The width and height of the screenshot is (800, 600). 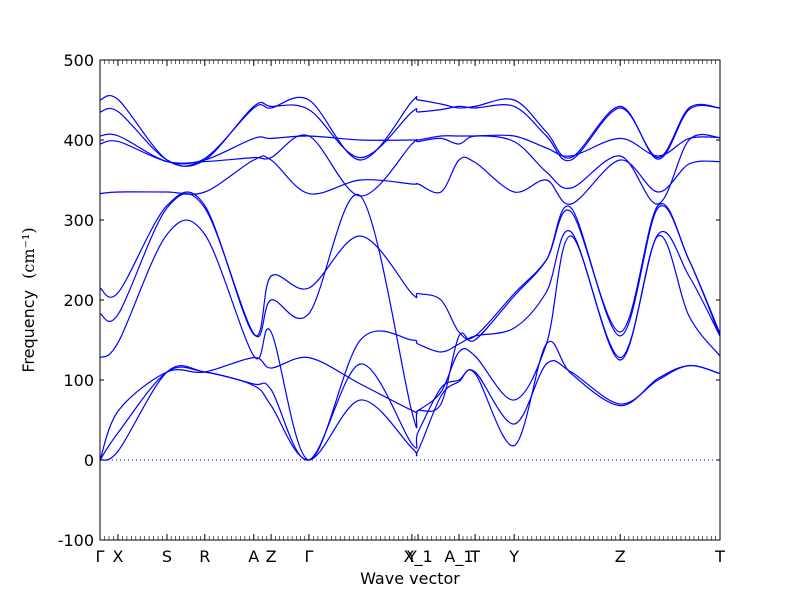 I want to click on x-axis-title: Wave vector, so click(x=410, y=578).